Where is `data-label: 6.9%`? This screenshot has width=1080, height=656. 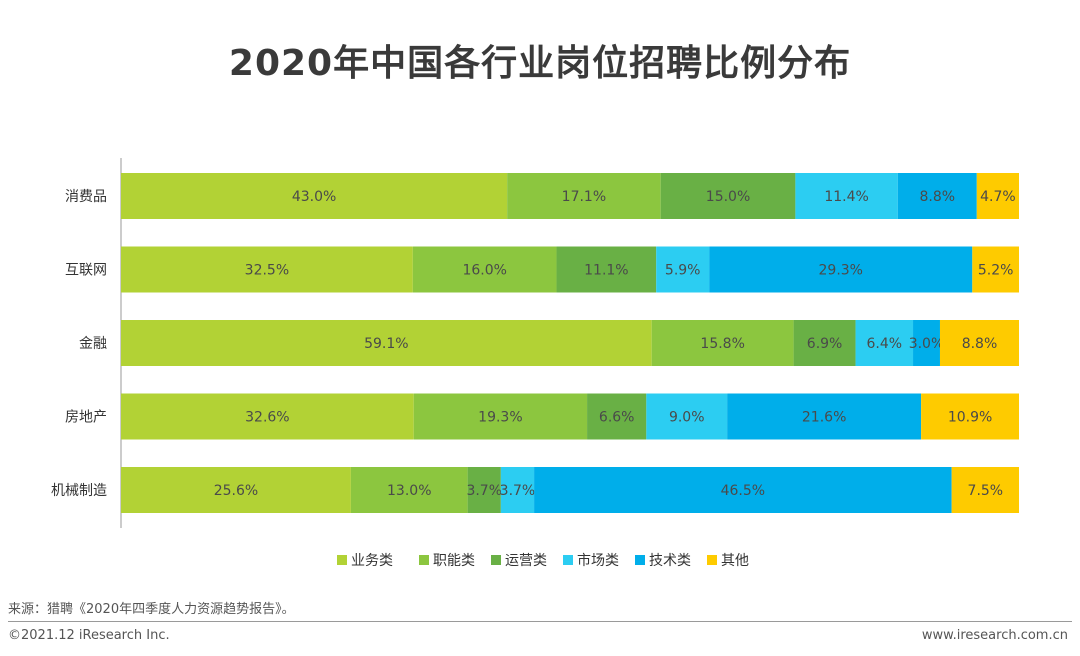
data-label: 6.9% is located at coordinates (825, 344).